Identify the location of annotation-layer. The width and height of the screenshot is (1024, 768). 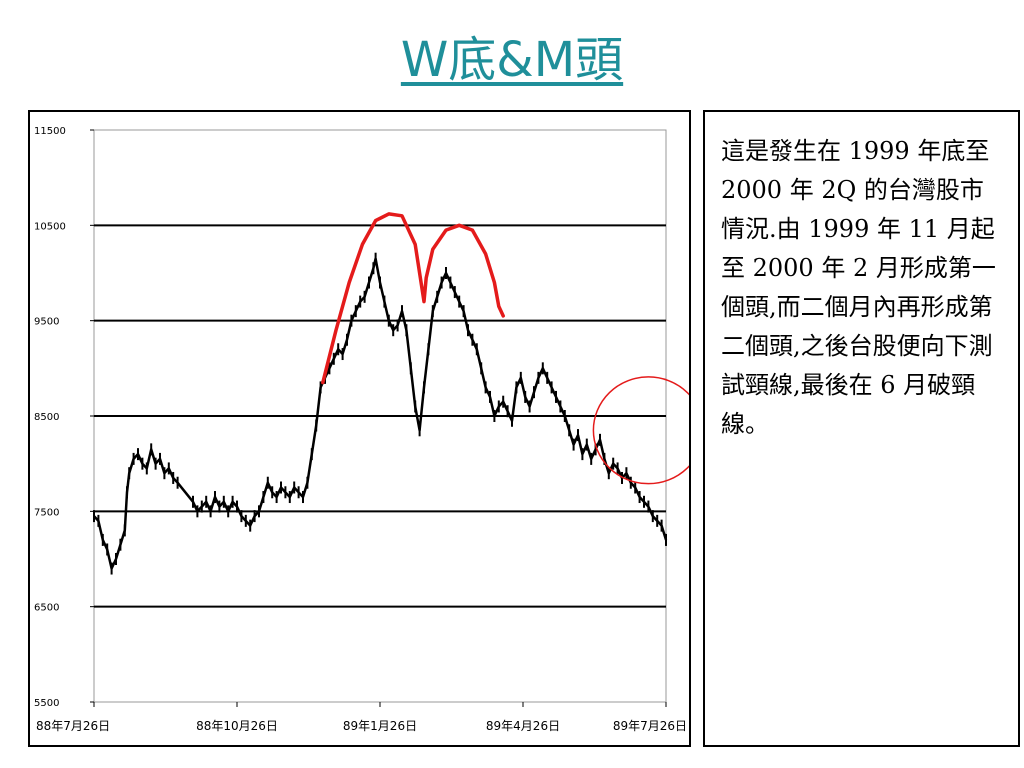
(505, 348).